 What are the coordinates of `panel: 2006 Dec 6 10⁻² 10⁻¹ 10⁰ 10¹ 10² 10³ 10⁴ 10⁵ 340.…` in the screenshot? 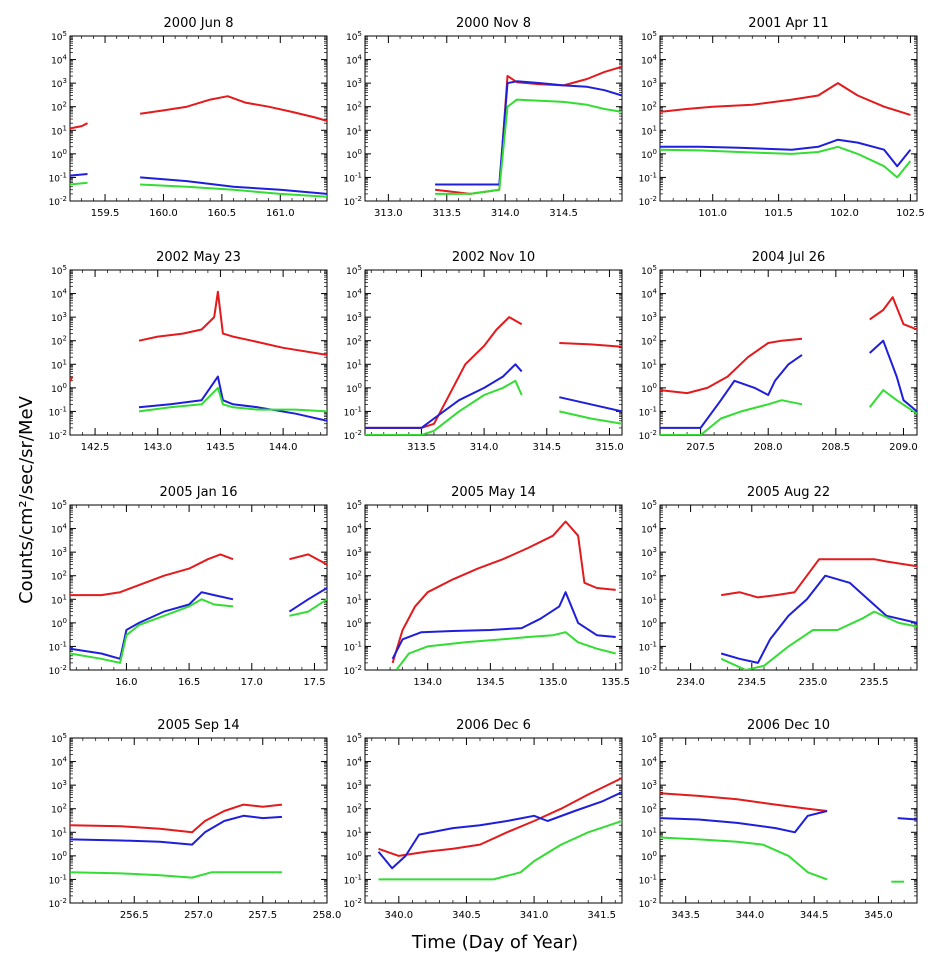 It's located at (483, 819).